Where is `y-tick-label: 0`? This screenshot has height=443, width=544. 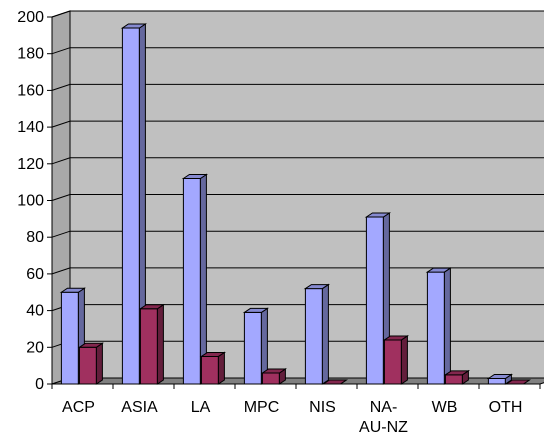
y-tick-label: 0 is located at coordinates (39, 384).